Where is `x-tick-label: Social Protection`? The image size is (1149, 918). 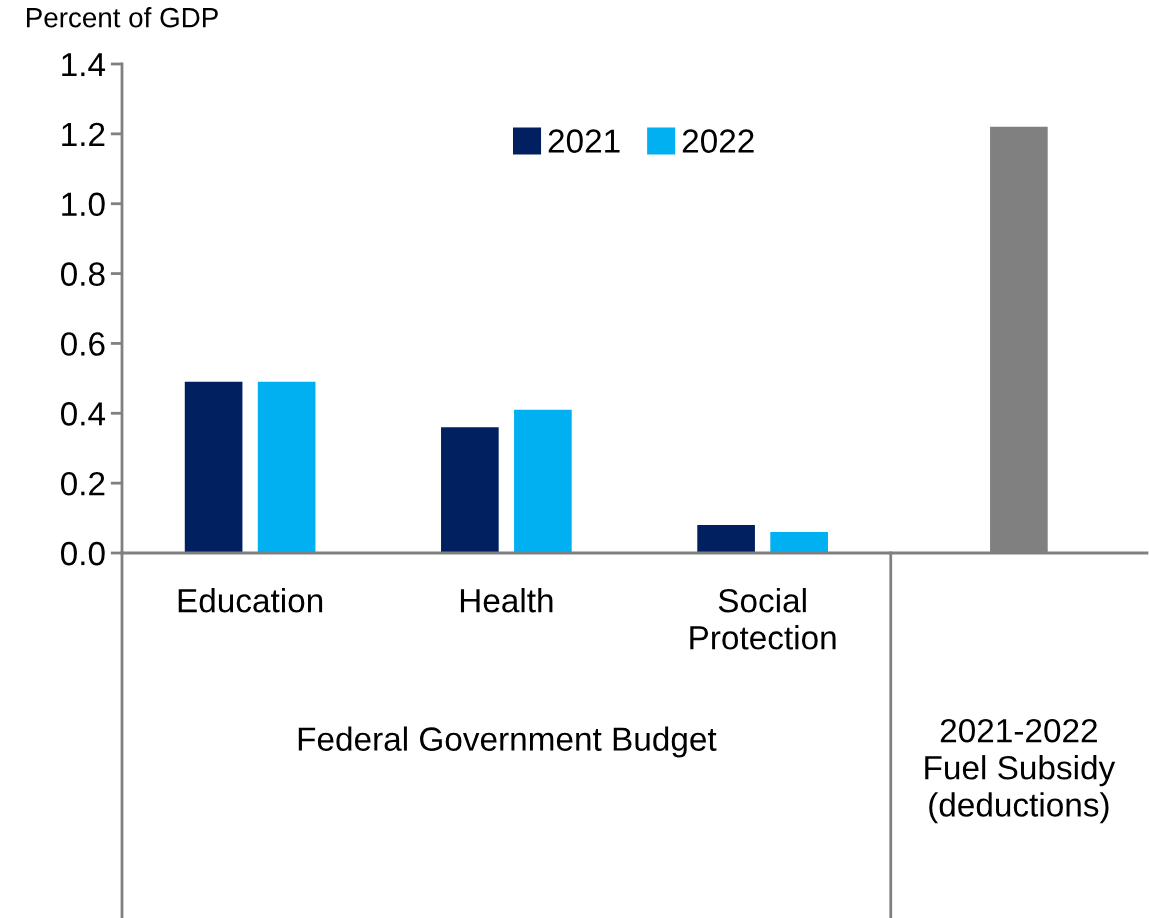 x-tick-label: Social Protection is located at coordinates (763, 619).